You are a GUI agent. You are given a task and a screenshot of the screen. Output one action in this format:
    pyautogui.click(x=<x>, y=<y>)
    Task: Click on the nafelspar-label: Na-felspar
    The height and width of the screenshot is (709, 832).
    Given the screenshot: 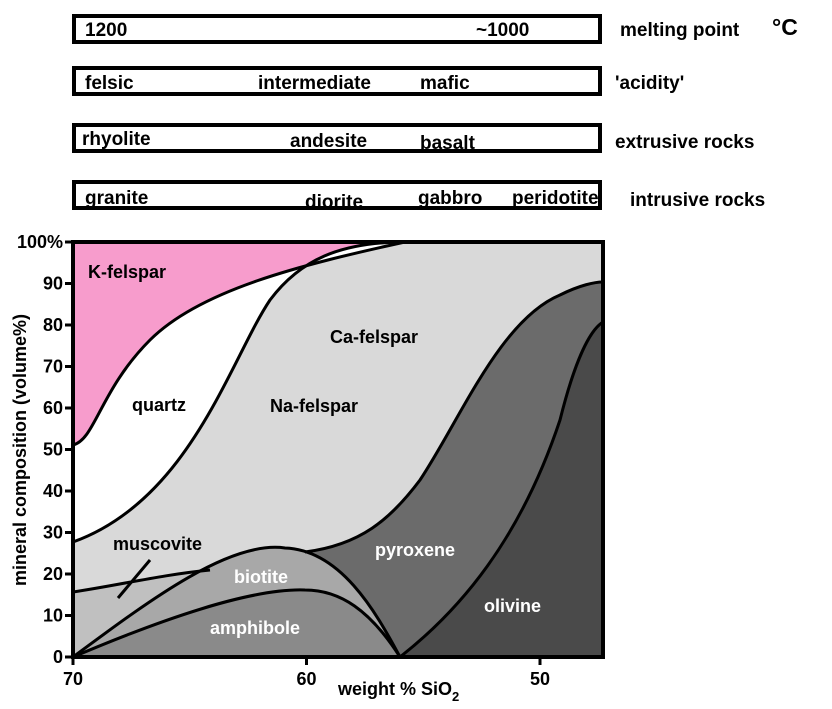 What is the action you would take?
    pyautogui.click(x=314, y=406)
    